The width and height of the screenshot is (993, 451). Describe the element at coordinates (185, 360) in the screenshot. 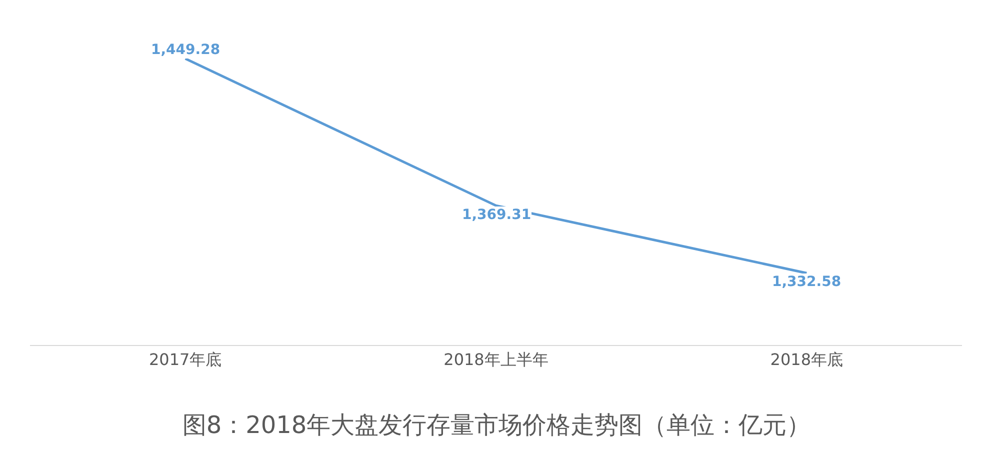

I see `x-tick-label: 2017年底` at that location.